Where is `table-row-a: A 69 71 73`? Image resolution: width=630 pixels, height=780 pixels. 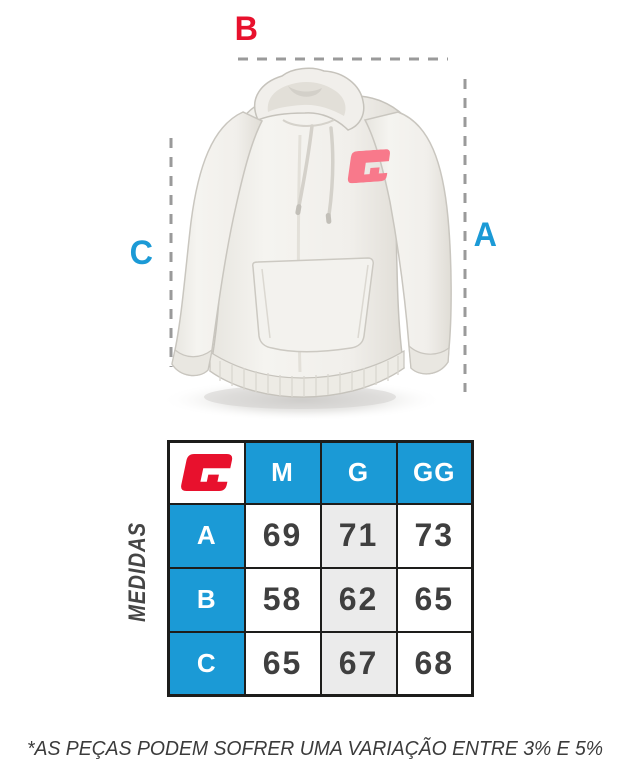 table-row-a: A 69 71 73 is located at coordinates (320, 535).